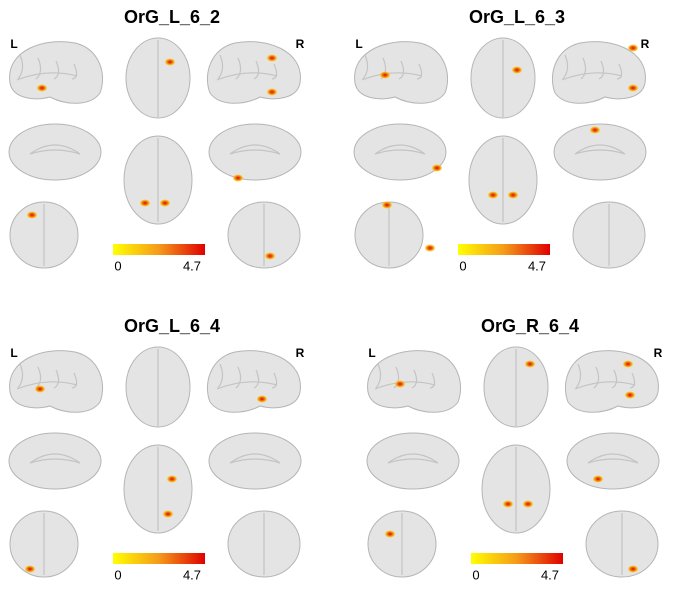 This screenshot has width=685, height=597. What do you see at coordinates (530, 326) in the screenshot?
I see `panel-title: OrG_R_6_4` at bounding box center [530, 326].